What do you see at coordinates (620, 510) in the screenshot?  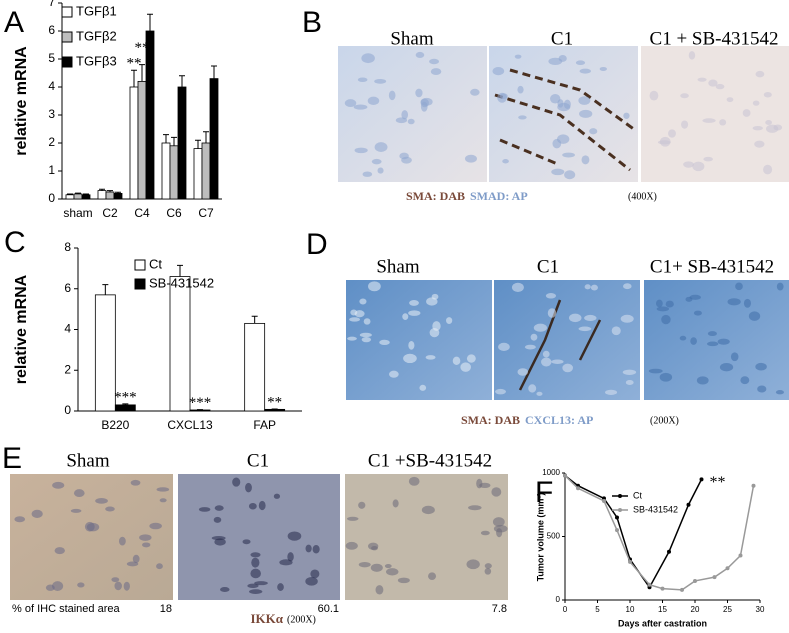 I see `legend-marker` at bounding box center [620, 510].